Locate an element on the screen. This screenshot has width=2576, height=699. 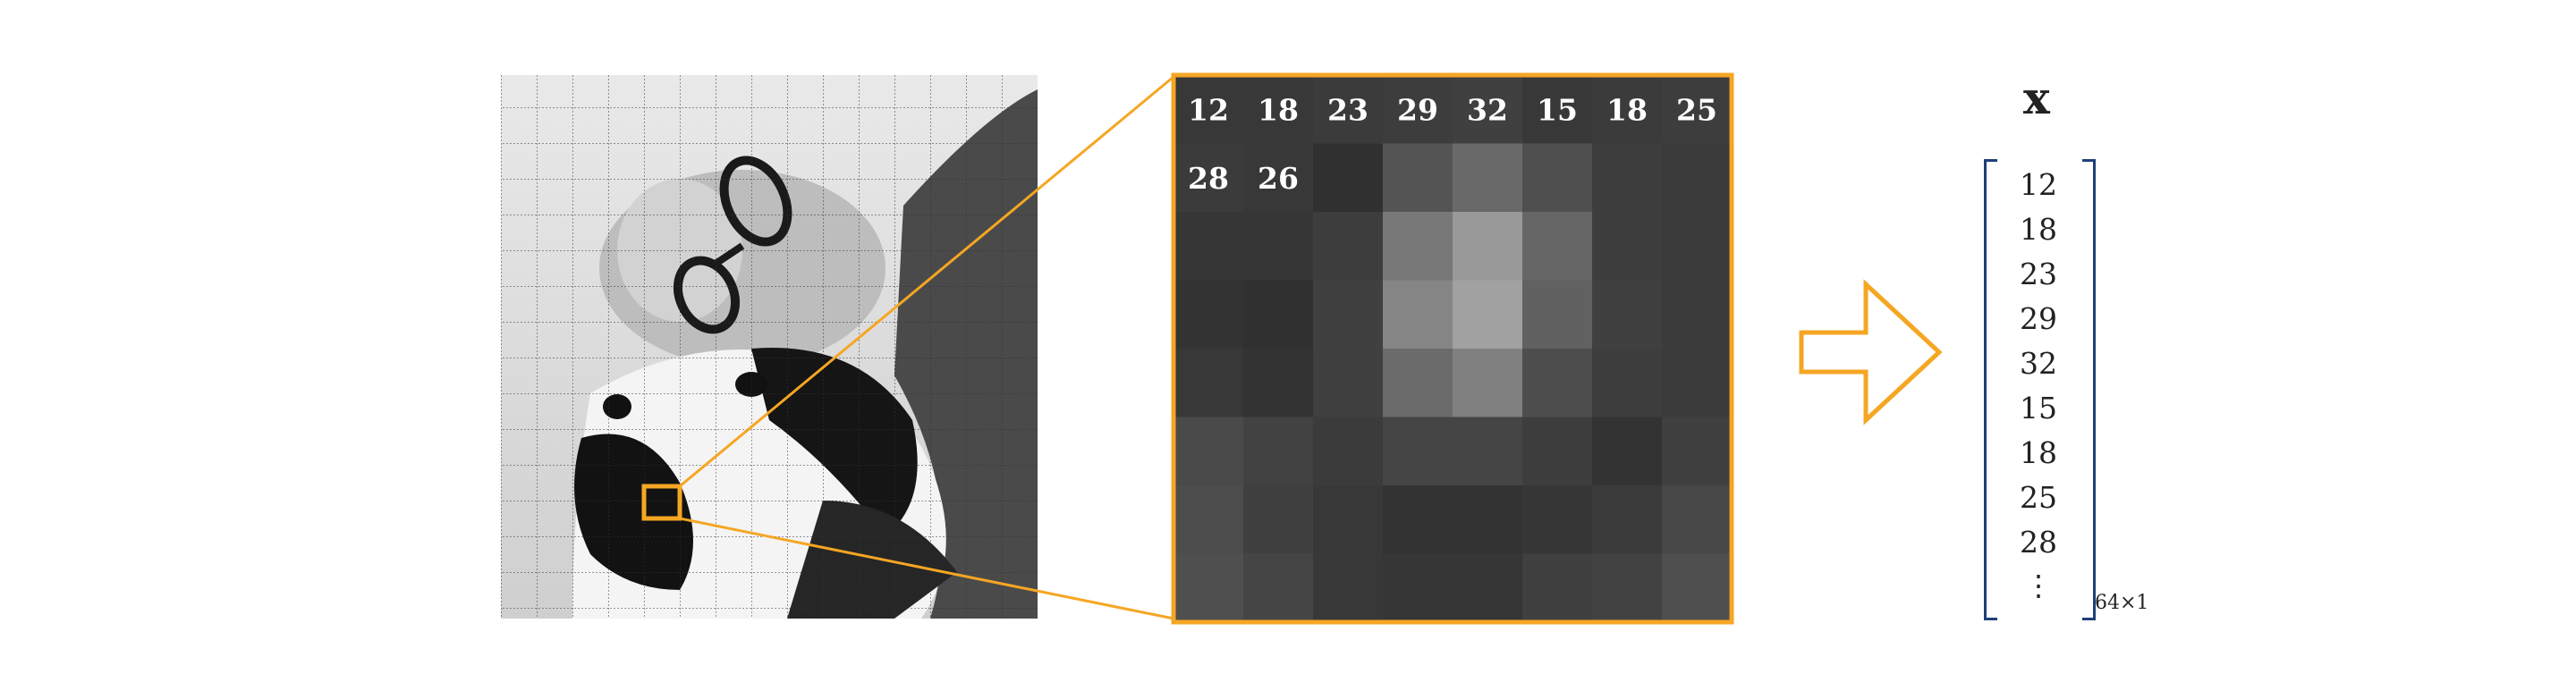
pixel-value-label: 29 is located at coordinates (1417, 110).